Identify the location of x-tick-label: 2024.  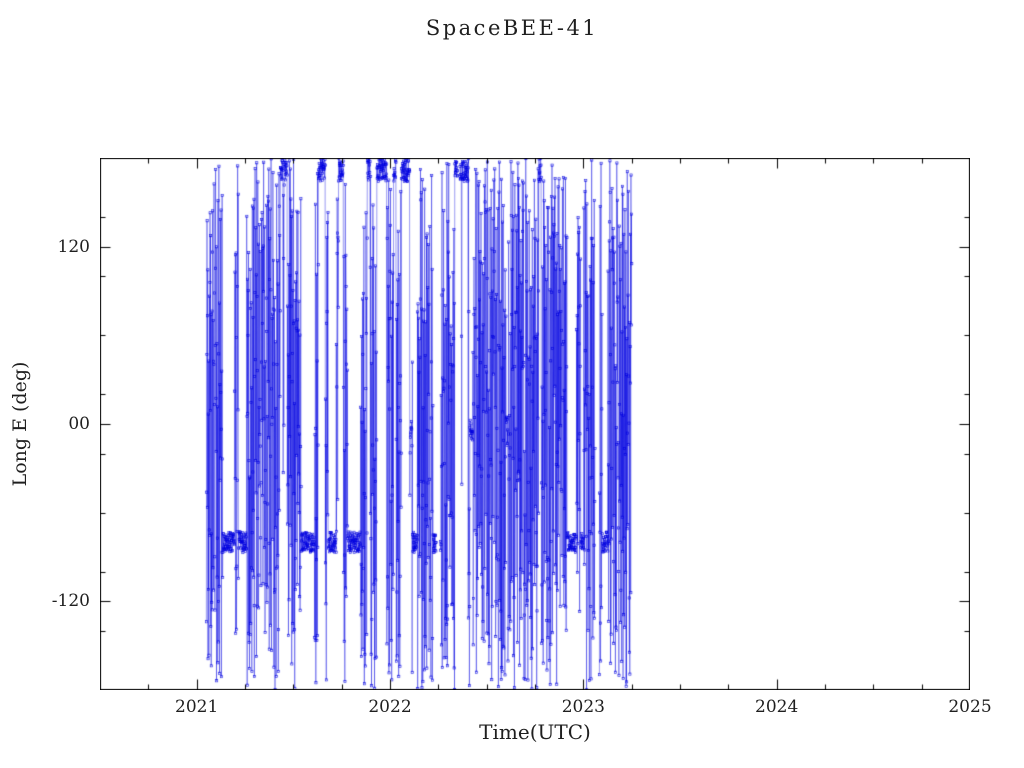
(777, 707).